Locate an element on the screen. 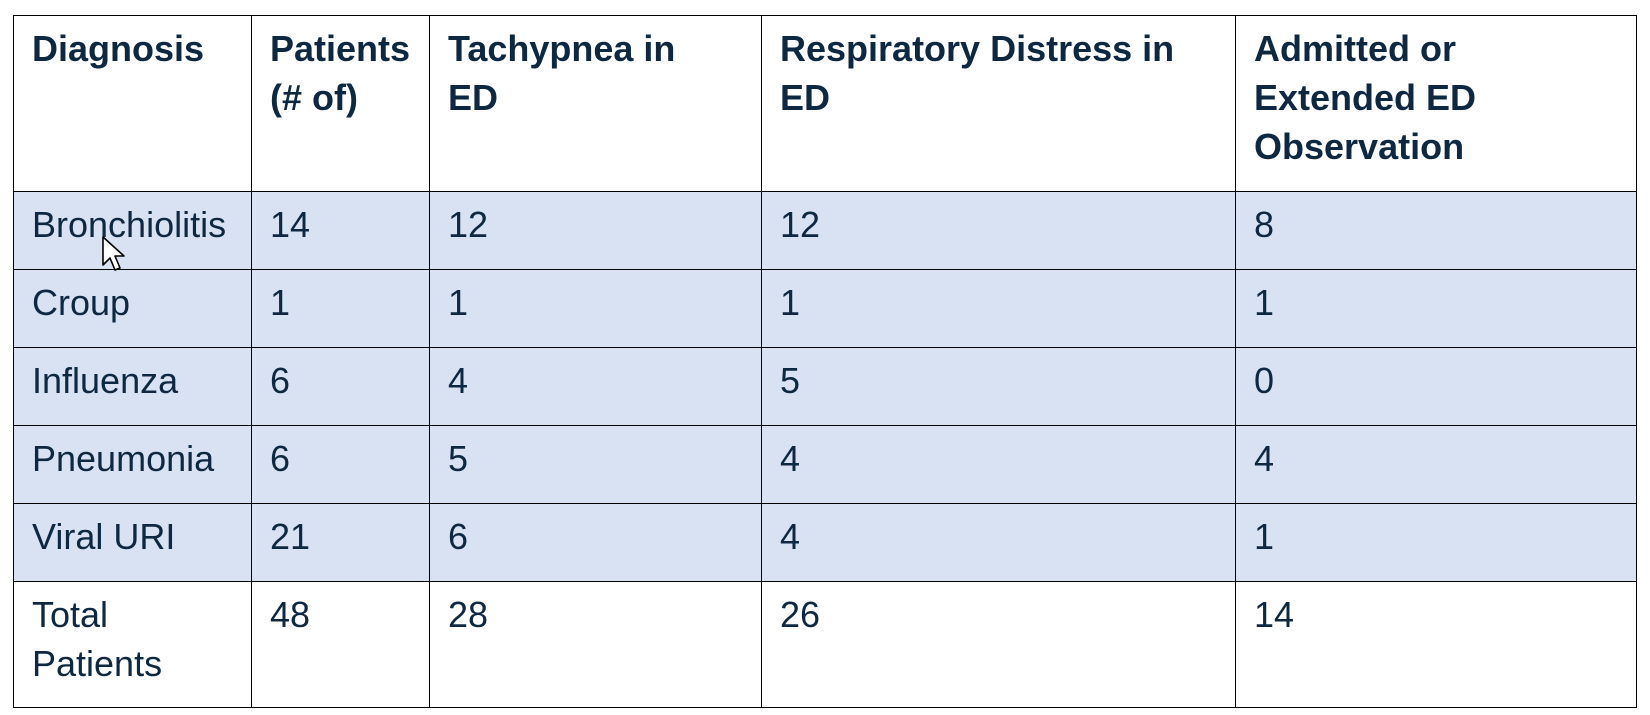  table-row: Pneumonia 6 5 4 4 is located at coordinates (825, 464).